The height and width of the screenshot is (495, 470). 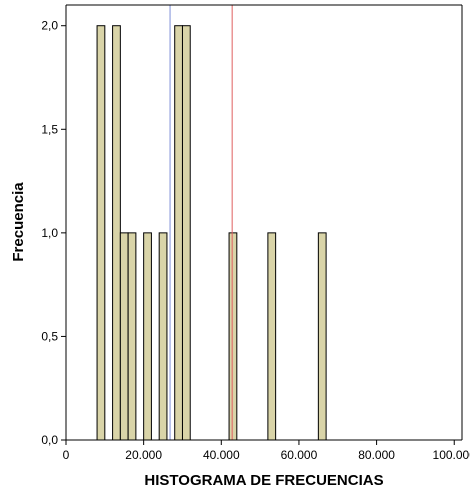 What do you see at coordinates (18, 222) in the screenshot?
I see `y-axis-title: Frecuencia` at bounding box center [18, 222].